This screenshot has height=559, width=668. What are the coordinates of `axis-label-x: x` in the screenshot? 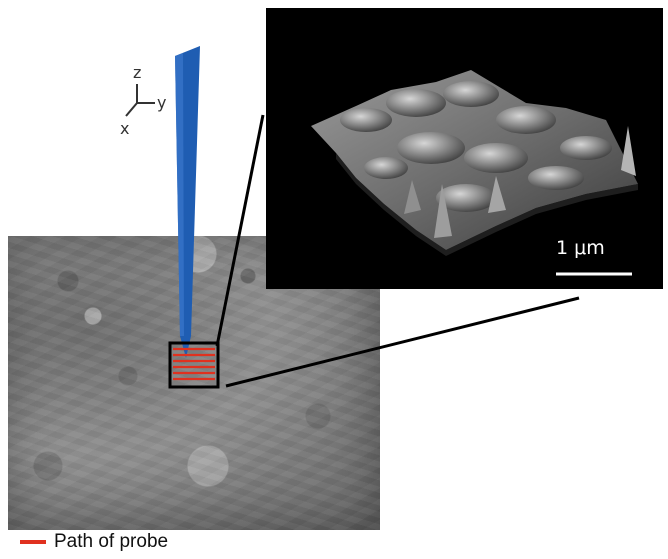 It's located at (125, 128).